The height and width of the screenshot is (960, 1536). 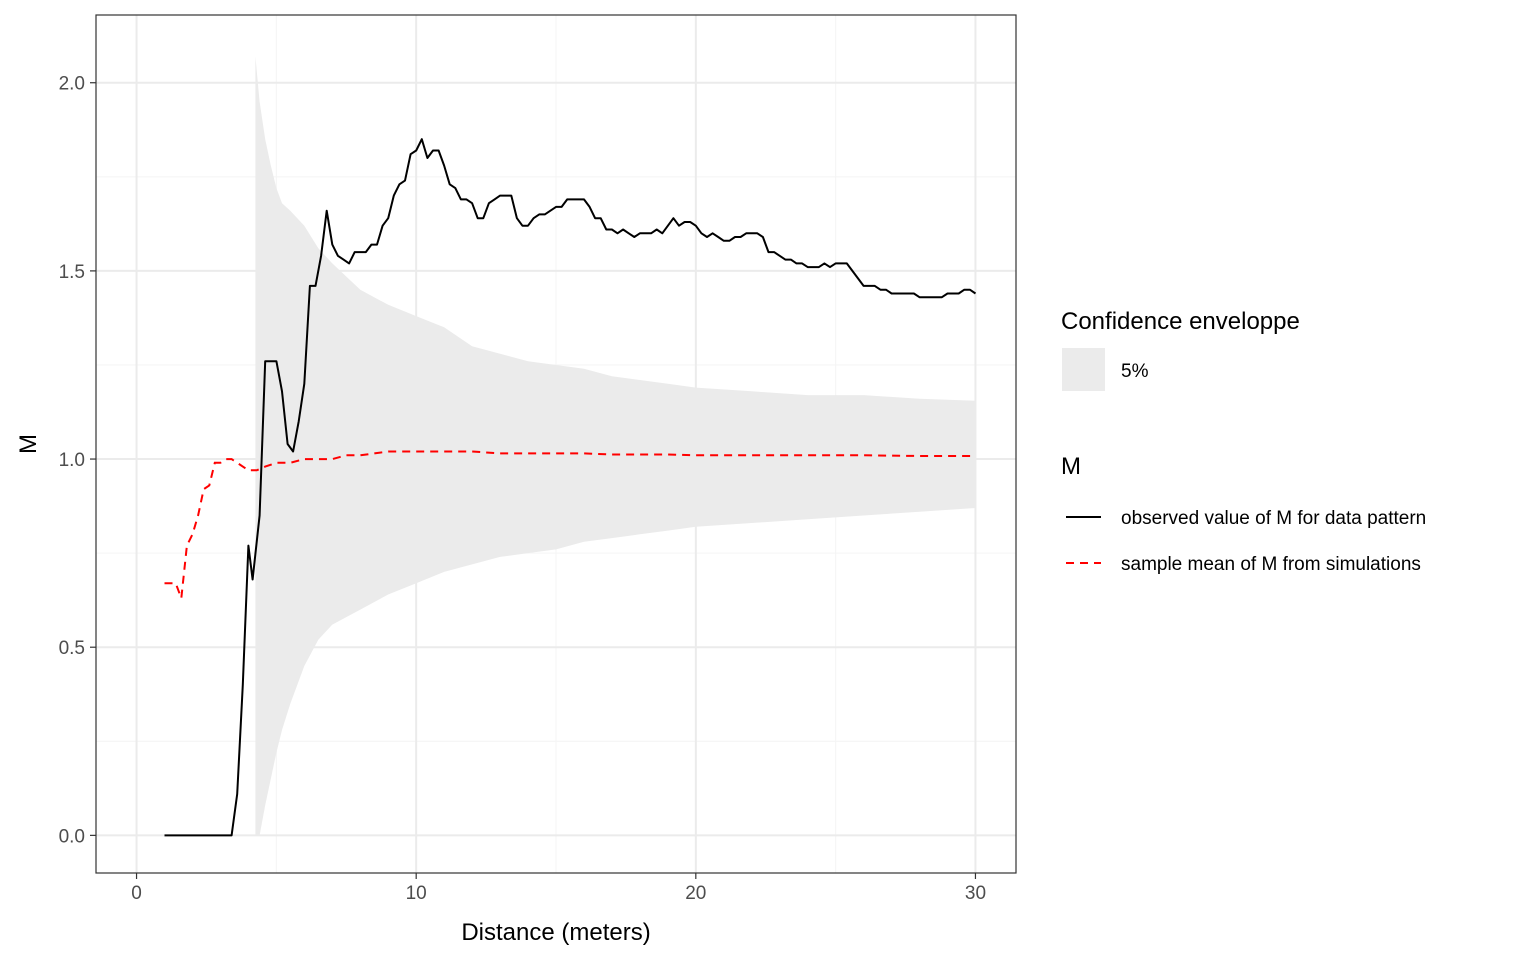 I want to click on legend-title-envelope: Confidence enveloppe, so click(x=1180, y=321).